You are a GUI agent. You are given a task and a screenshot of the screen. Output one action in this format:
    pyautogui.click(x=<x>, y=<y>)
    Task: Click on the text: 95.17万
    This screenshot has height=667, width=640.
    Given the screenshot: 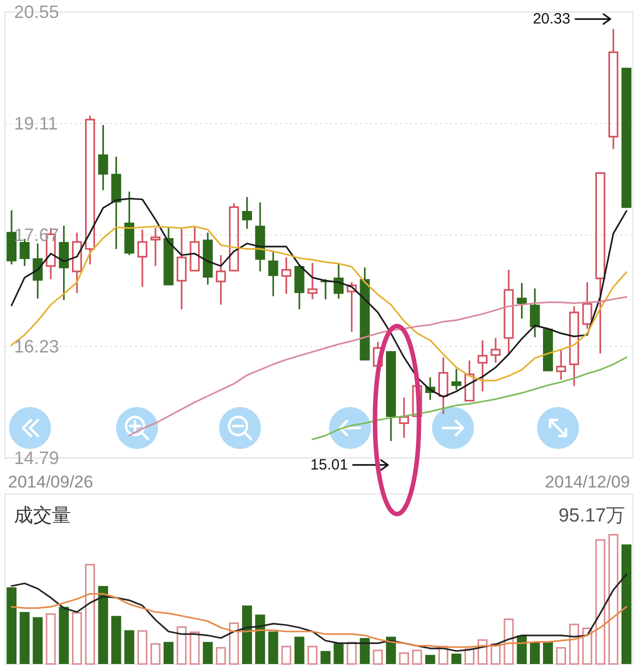 What is the action you would take?
    pyautogui.click(x=591, y=516)
    